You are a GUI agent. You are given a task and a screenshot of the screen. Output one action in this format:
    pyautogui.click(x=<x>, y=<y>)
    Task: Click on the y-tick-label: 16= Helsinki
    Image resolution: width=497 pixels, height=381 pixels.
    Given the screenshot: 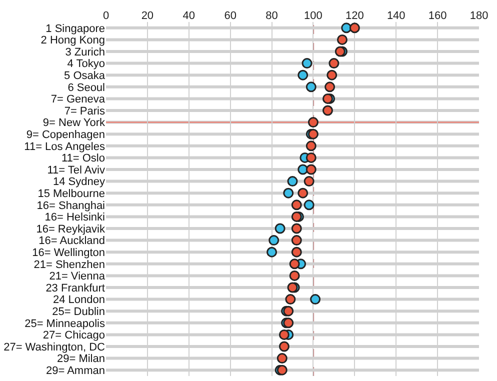 What is the action you would take?
    pyautogui.click(x=74, y=218)
    